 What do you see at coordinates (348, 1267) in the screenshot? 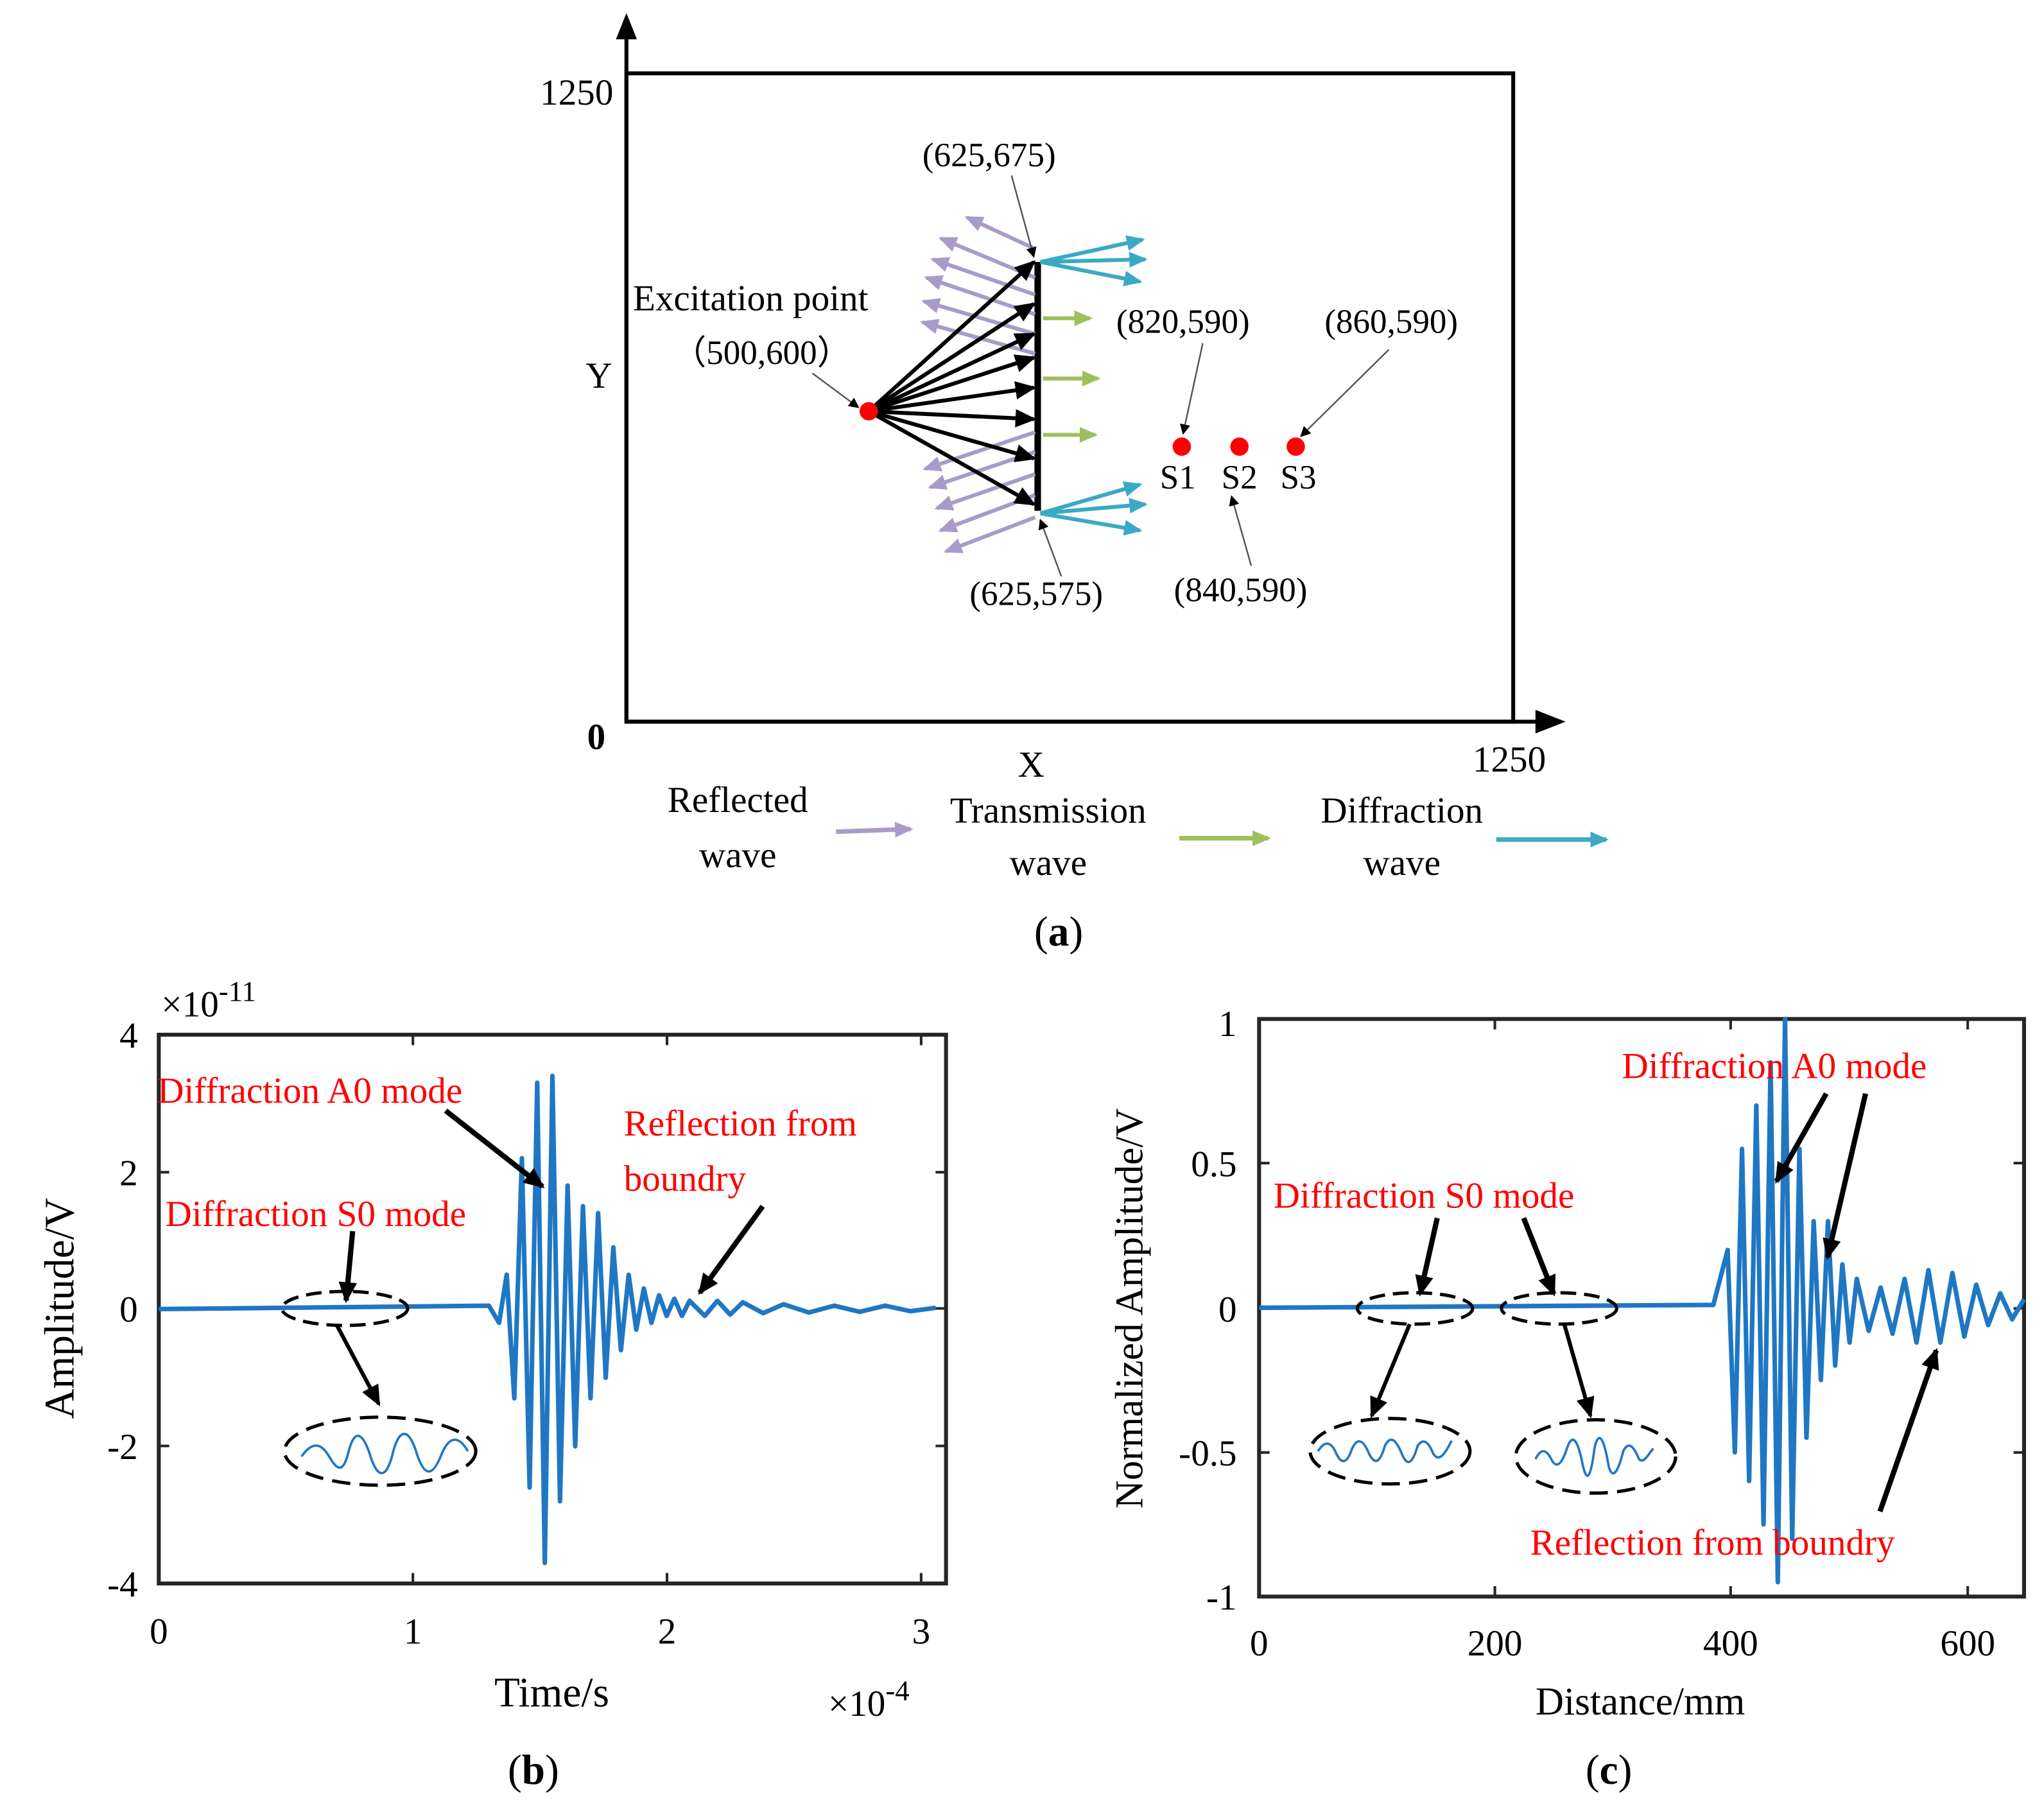
I see `b-arrow-s0` at bounding box center [348, 1267].